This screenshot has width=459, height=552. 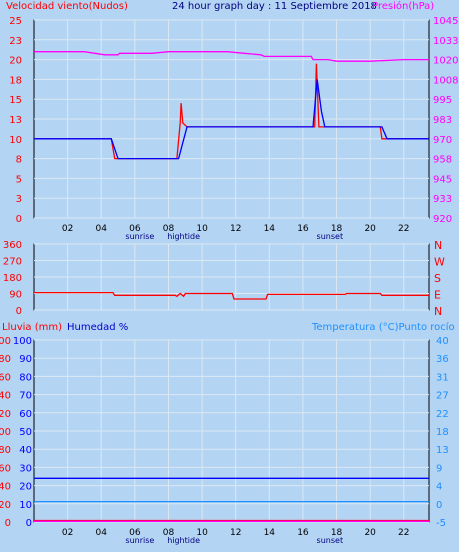 I want to click on rain-axis-tick: 180, so click(x=5, y=359).